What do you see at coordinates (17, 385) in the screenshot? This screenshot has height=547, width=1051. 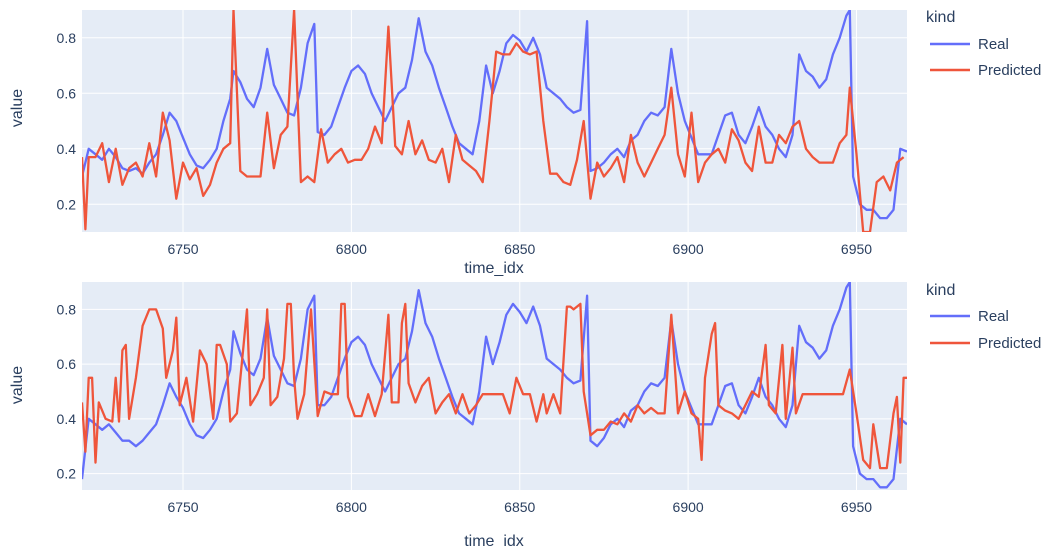 I see `y-axis-title-bottom: value` at bounding box center [17, 385].